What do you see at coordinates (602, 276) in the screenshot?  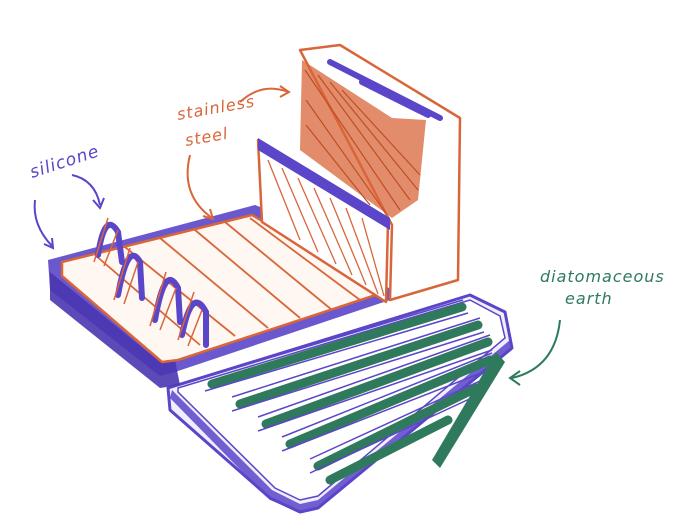 I see `diatomaceous-label: diatomaceous` at bounding box center [602, 276].